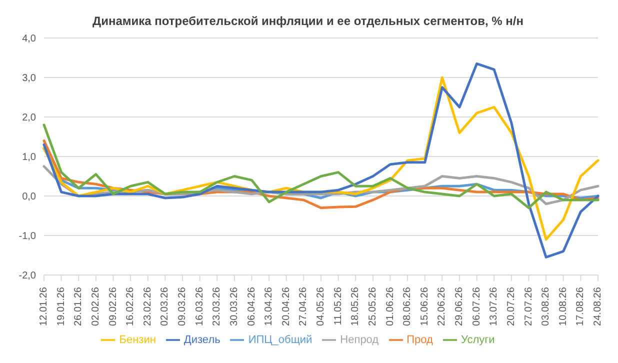 The image size is (618, 363). I want to click on y-tick-label: -2,0, so click(27, 276).